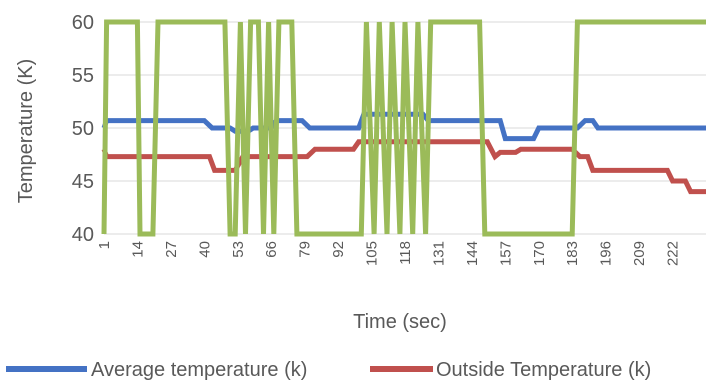 The image size is (709, 383). Describe the element at coordinates (104, 245) in the screenshot. I see `x-tick-label: 1` at that location.